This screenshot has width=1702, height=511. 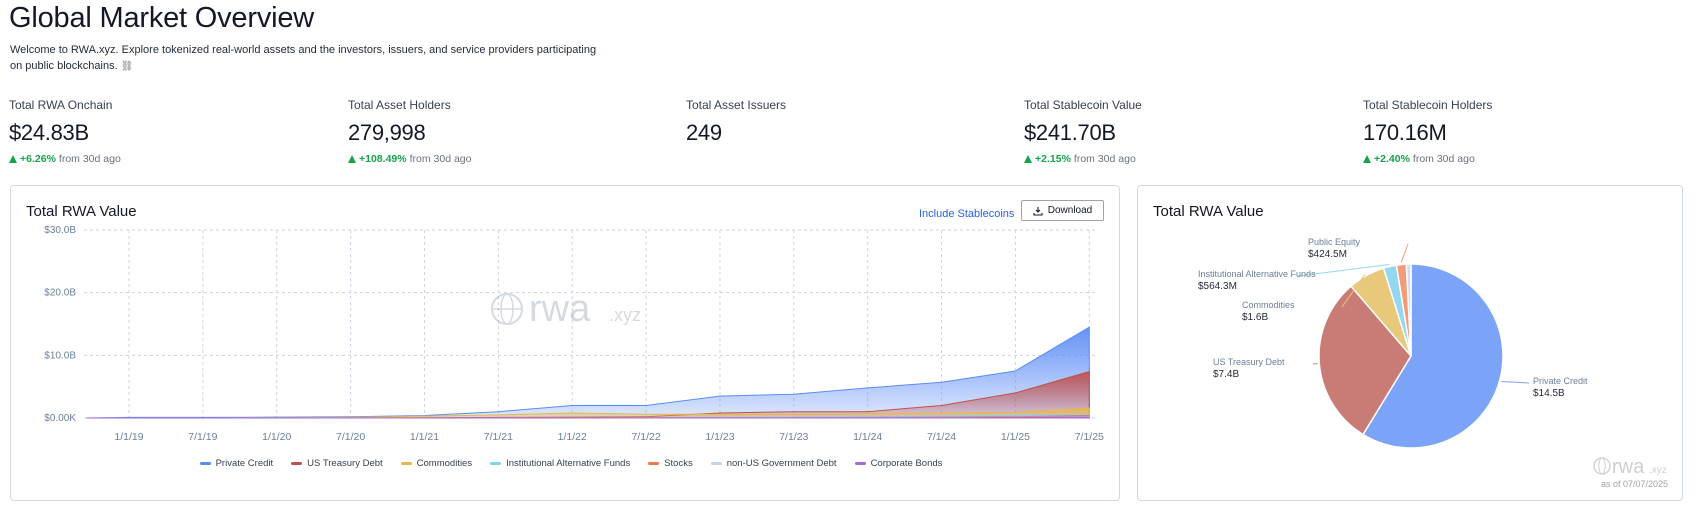 I want to click on stat-value: $241.70B, so click(x=1070, y=132).